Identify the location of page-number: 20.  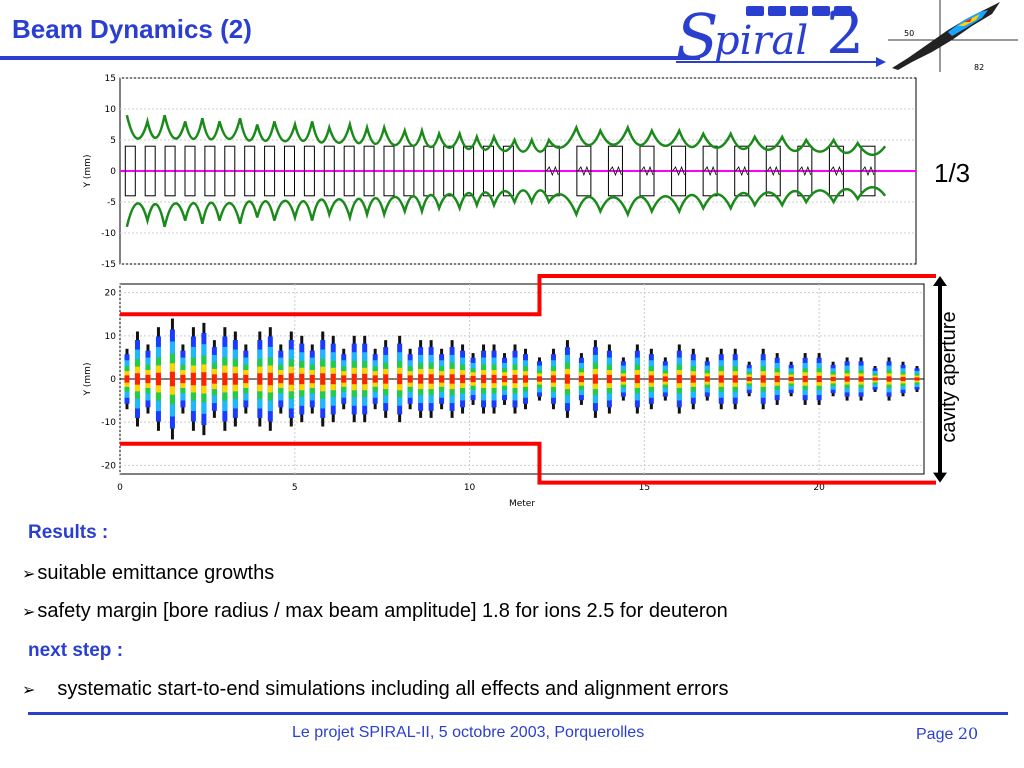
(968, 733).